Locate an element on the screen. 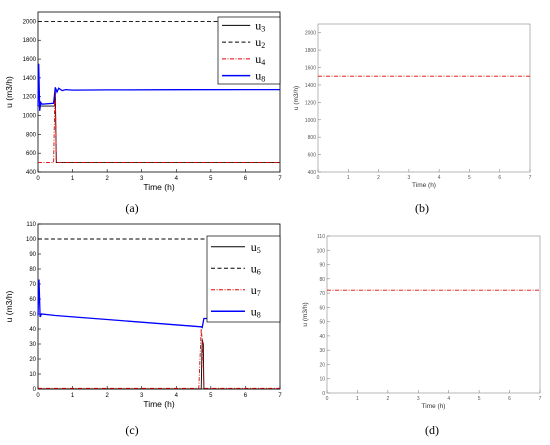  legend-label: u2 is located at coordinates (260, 42).